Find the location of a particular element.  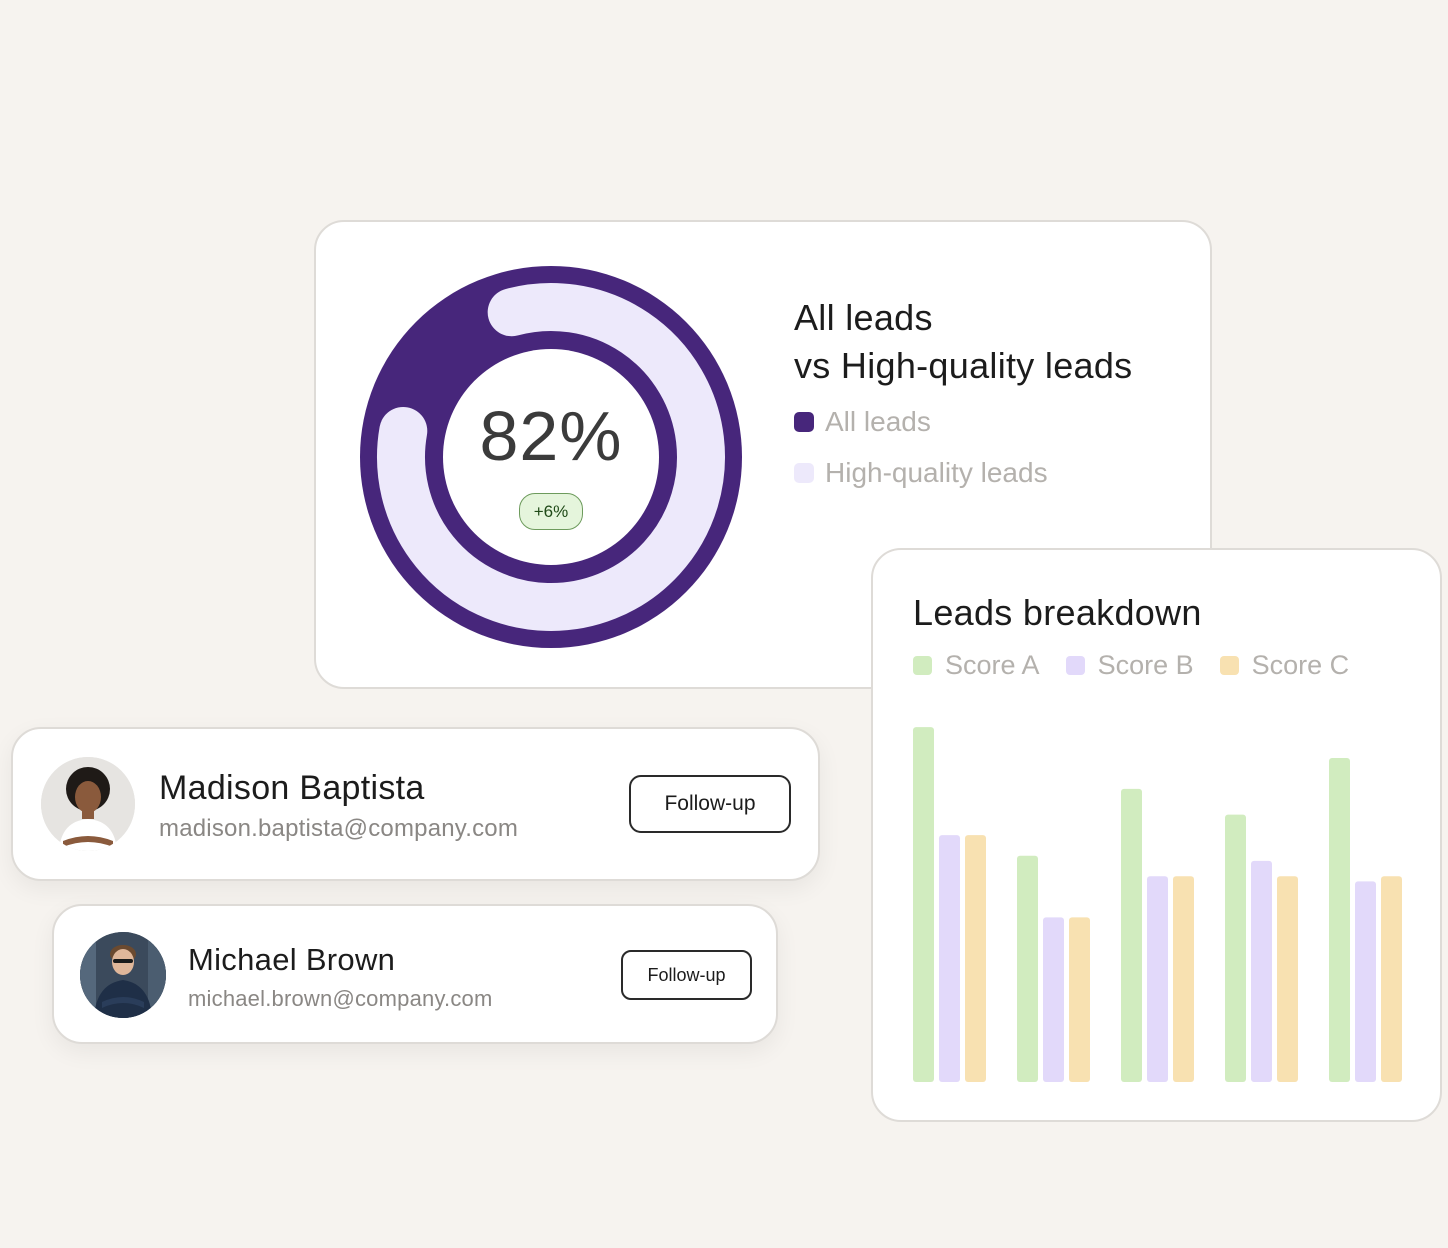

legend-item-score-b: Score B is located at coordinates (1129, 665).